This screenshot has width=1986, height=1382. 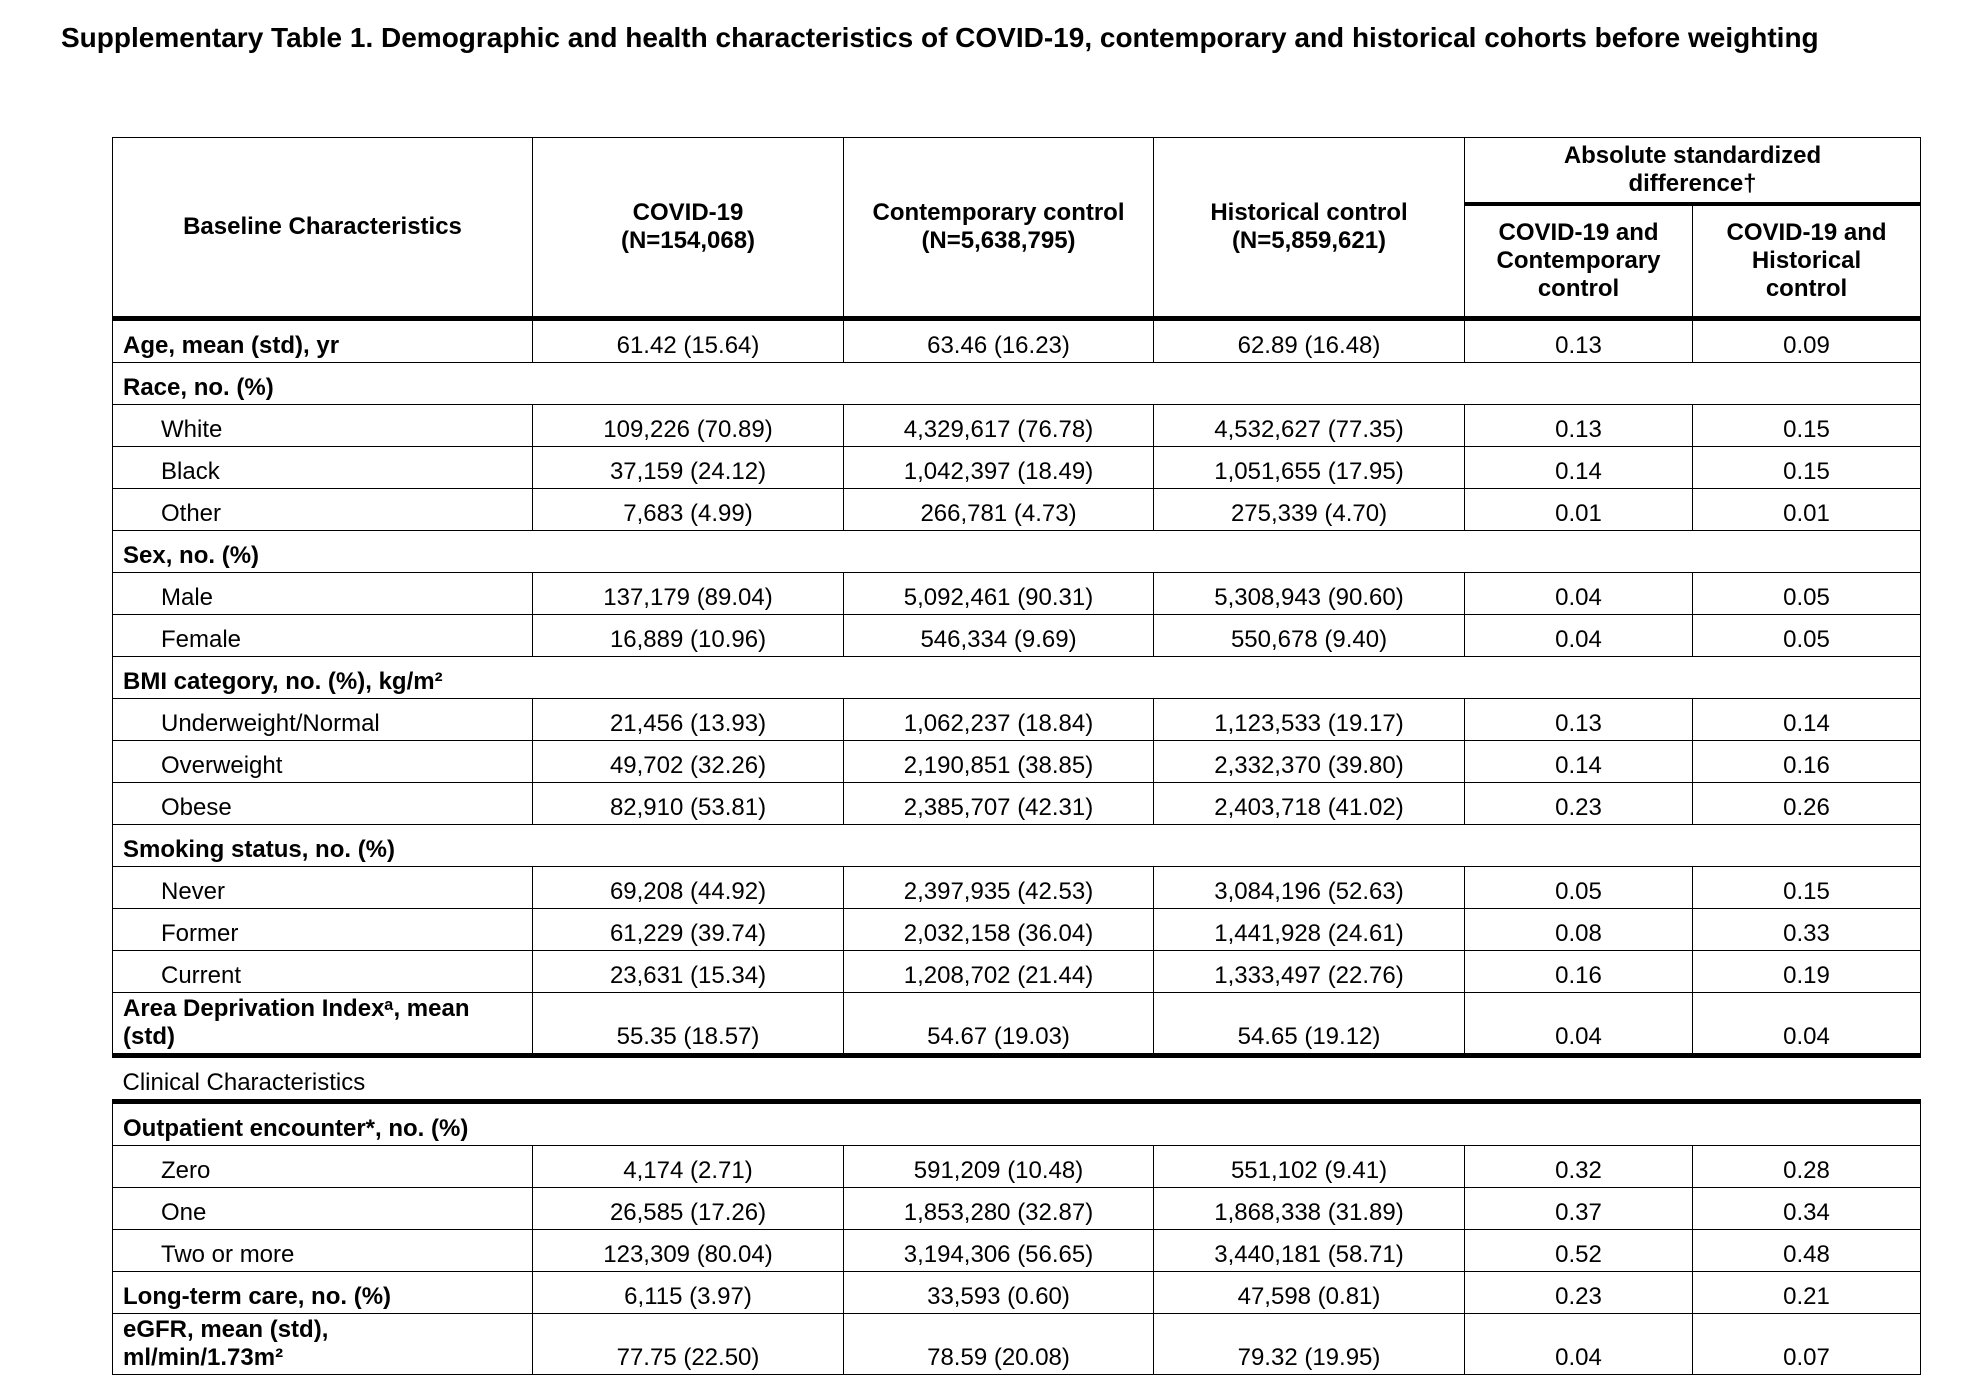 What do you see at coordinates (998, 1250) in the screenshot?
I see `cell-value: 3,194,306 (56.65)` at bounding box center [998, 1250].